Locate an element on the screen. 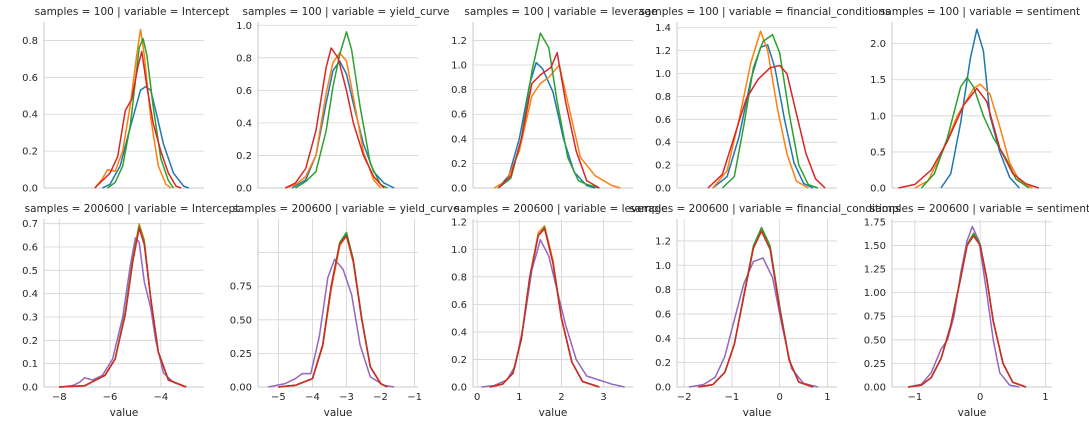  x-tick-label: 3 is located at coordinates (603, 397).